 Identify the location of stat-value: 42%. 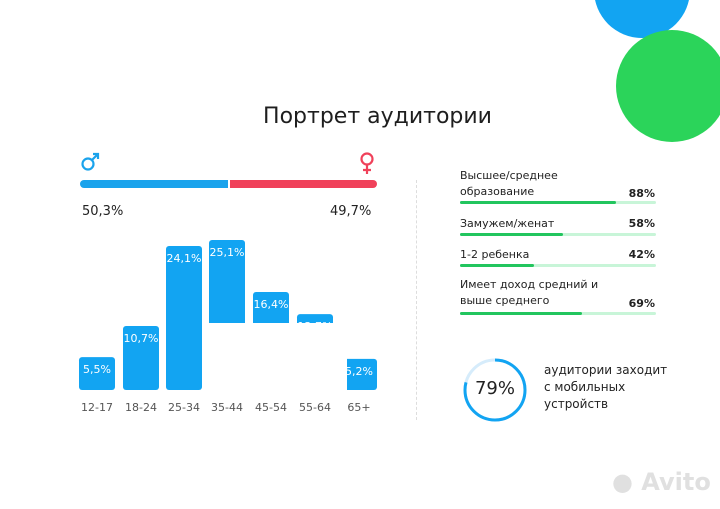
(641, 254).